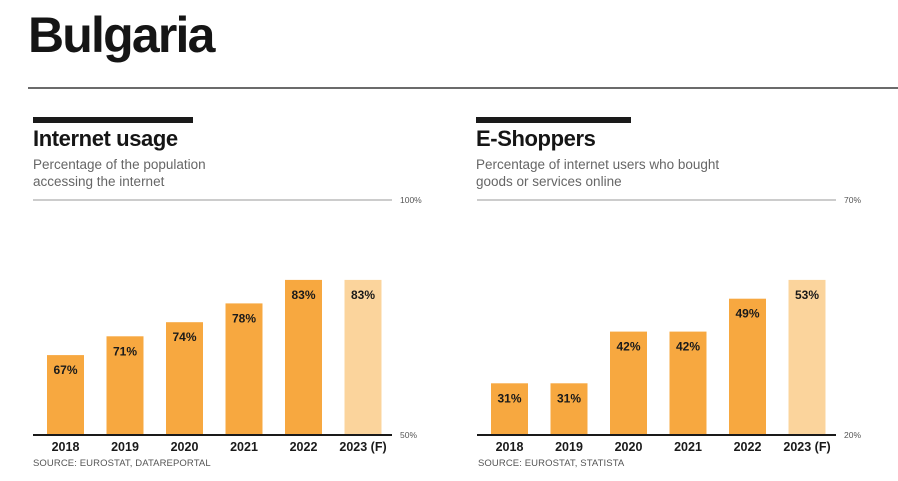 The image size is (898, 481). What do you see at coordinates (536, 138) in the screenshot?
I see `panel-title: E-Shoppers` at bounding box center [536, 138].